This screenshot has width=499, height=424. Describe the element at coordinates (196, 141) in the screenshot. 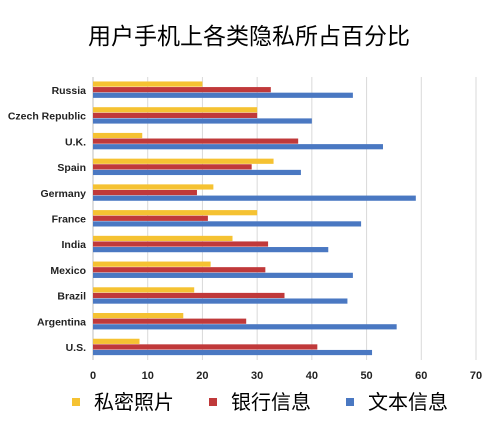

I see `bar-u-k--1` at that location.